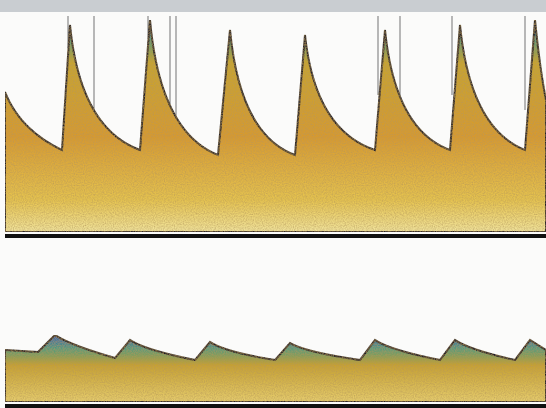  What do you see at coordinates (273, 6) in the screenshot?
I see `top-bar` at bounding box center [273, 6].